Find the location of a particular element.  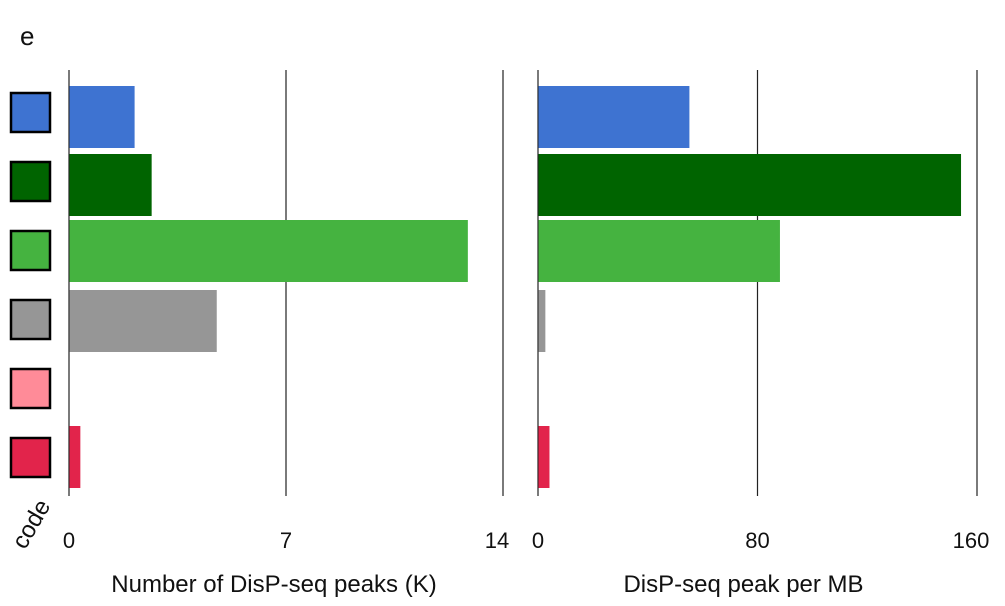

x-axis-title: Number of DisP-seq peaks (K) is located at coordinates (273, 584).